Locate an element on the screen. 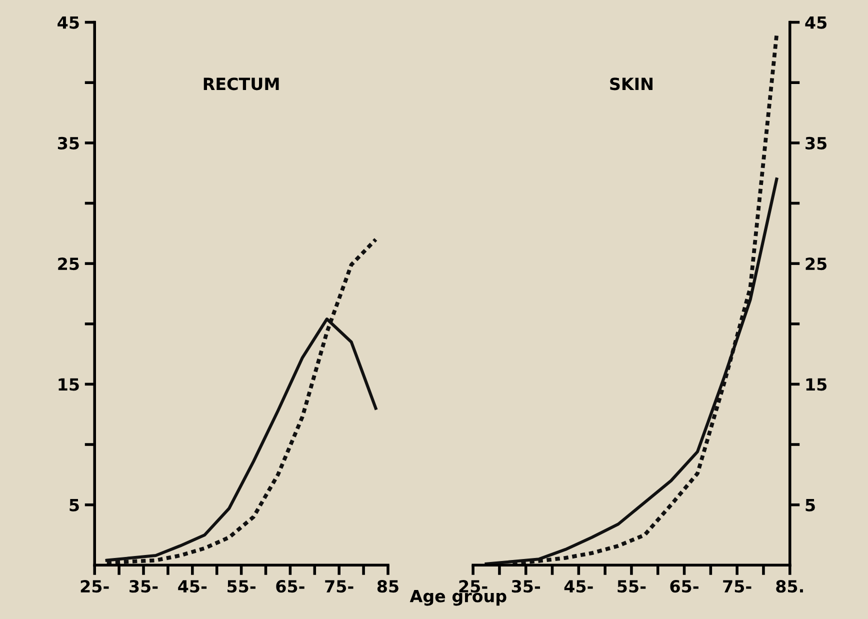  x-tick-label: 85 is located at coordinates (387, 586).